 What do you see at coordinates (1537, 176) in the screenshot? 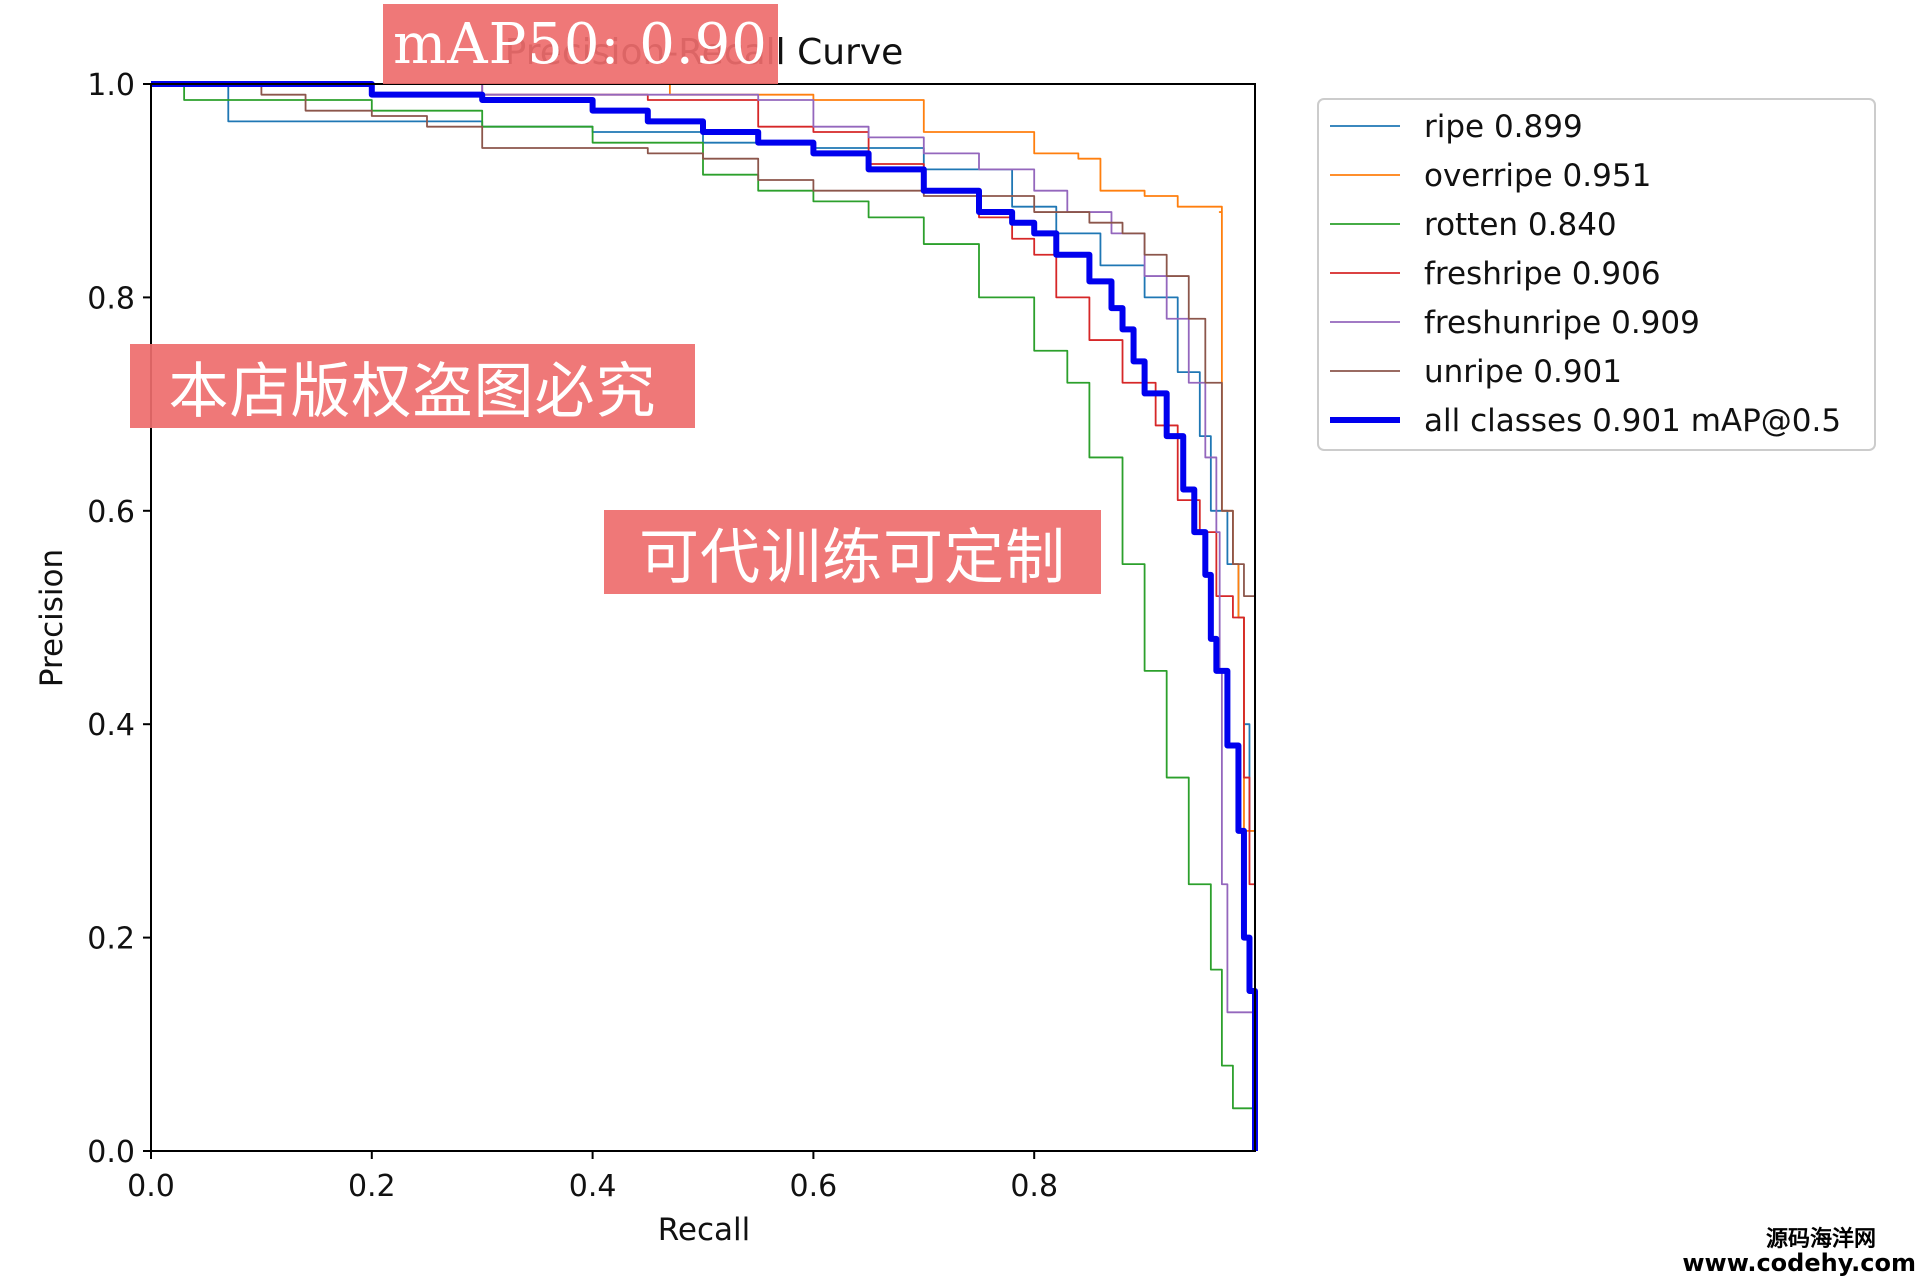
I see `legend-label-1: overripe 0.951` at bounding box center [1537, 176].